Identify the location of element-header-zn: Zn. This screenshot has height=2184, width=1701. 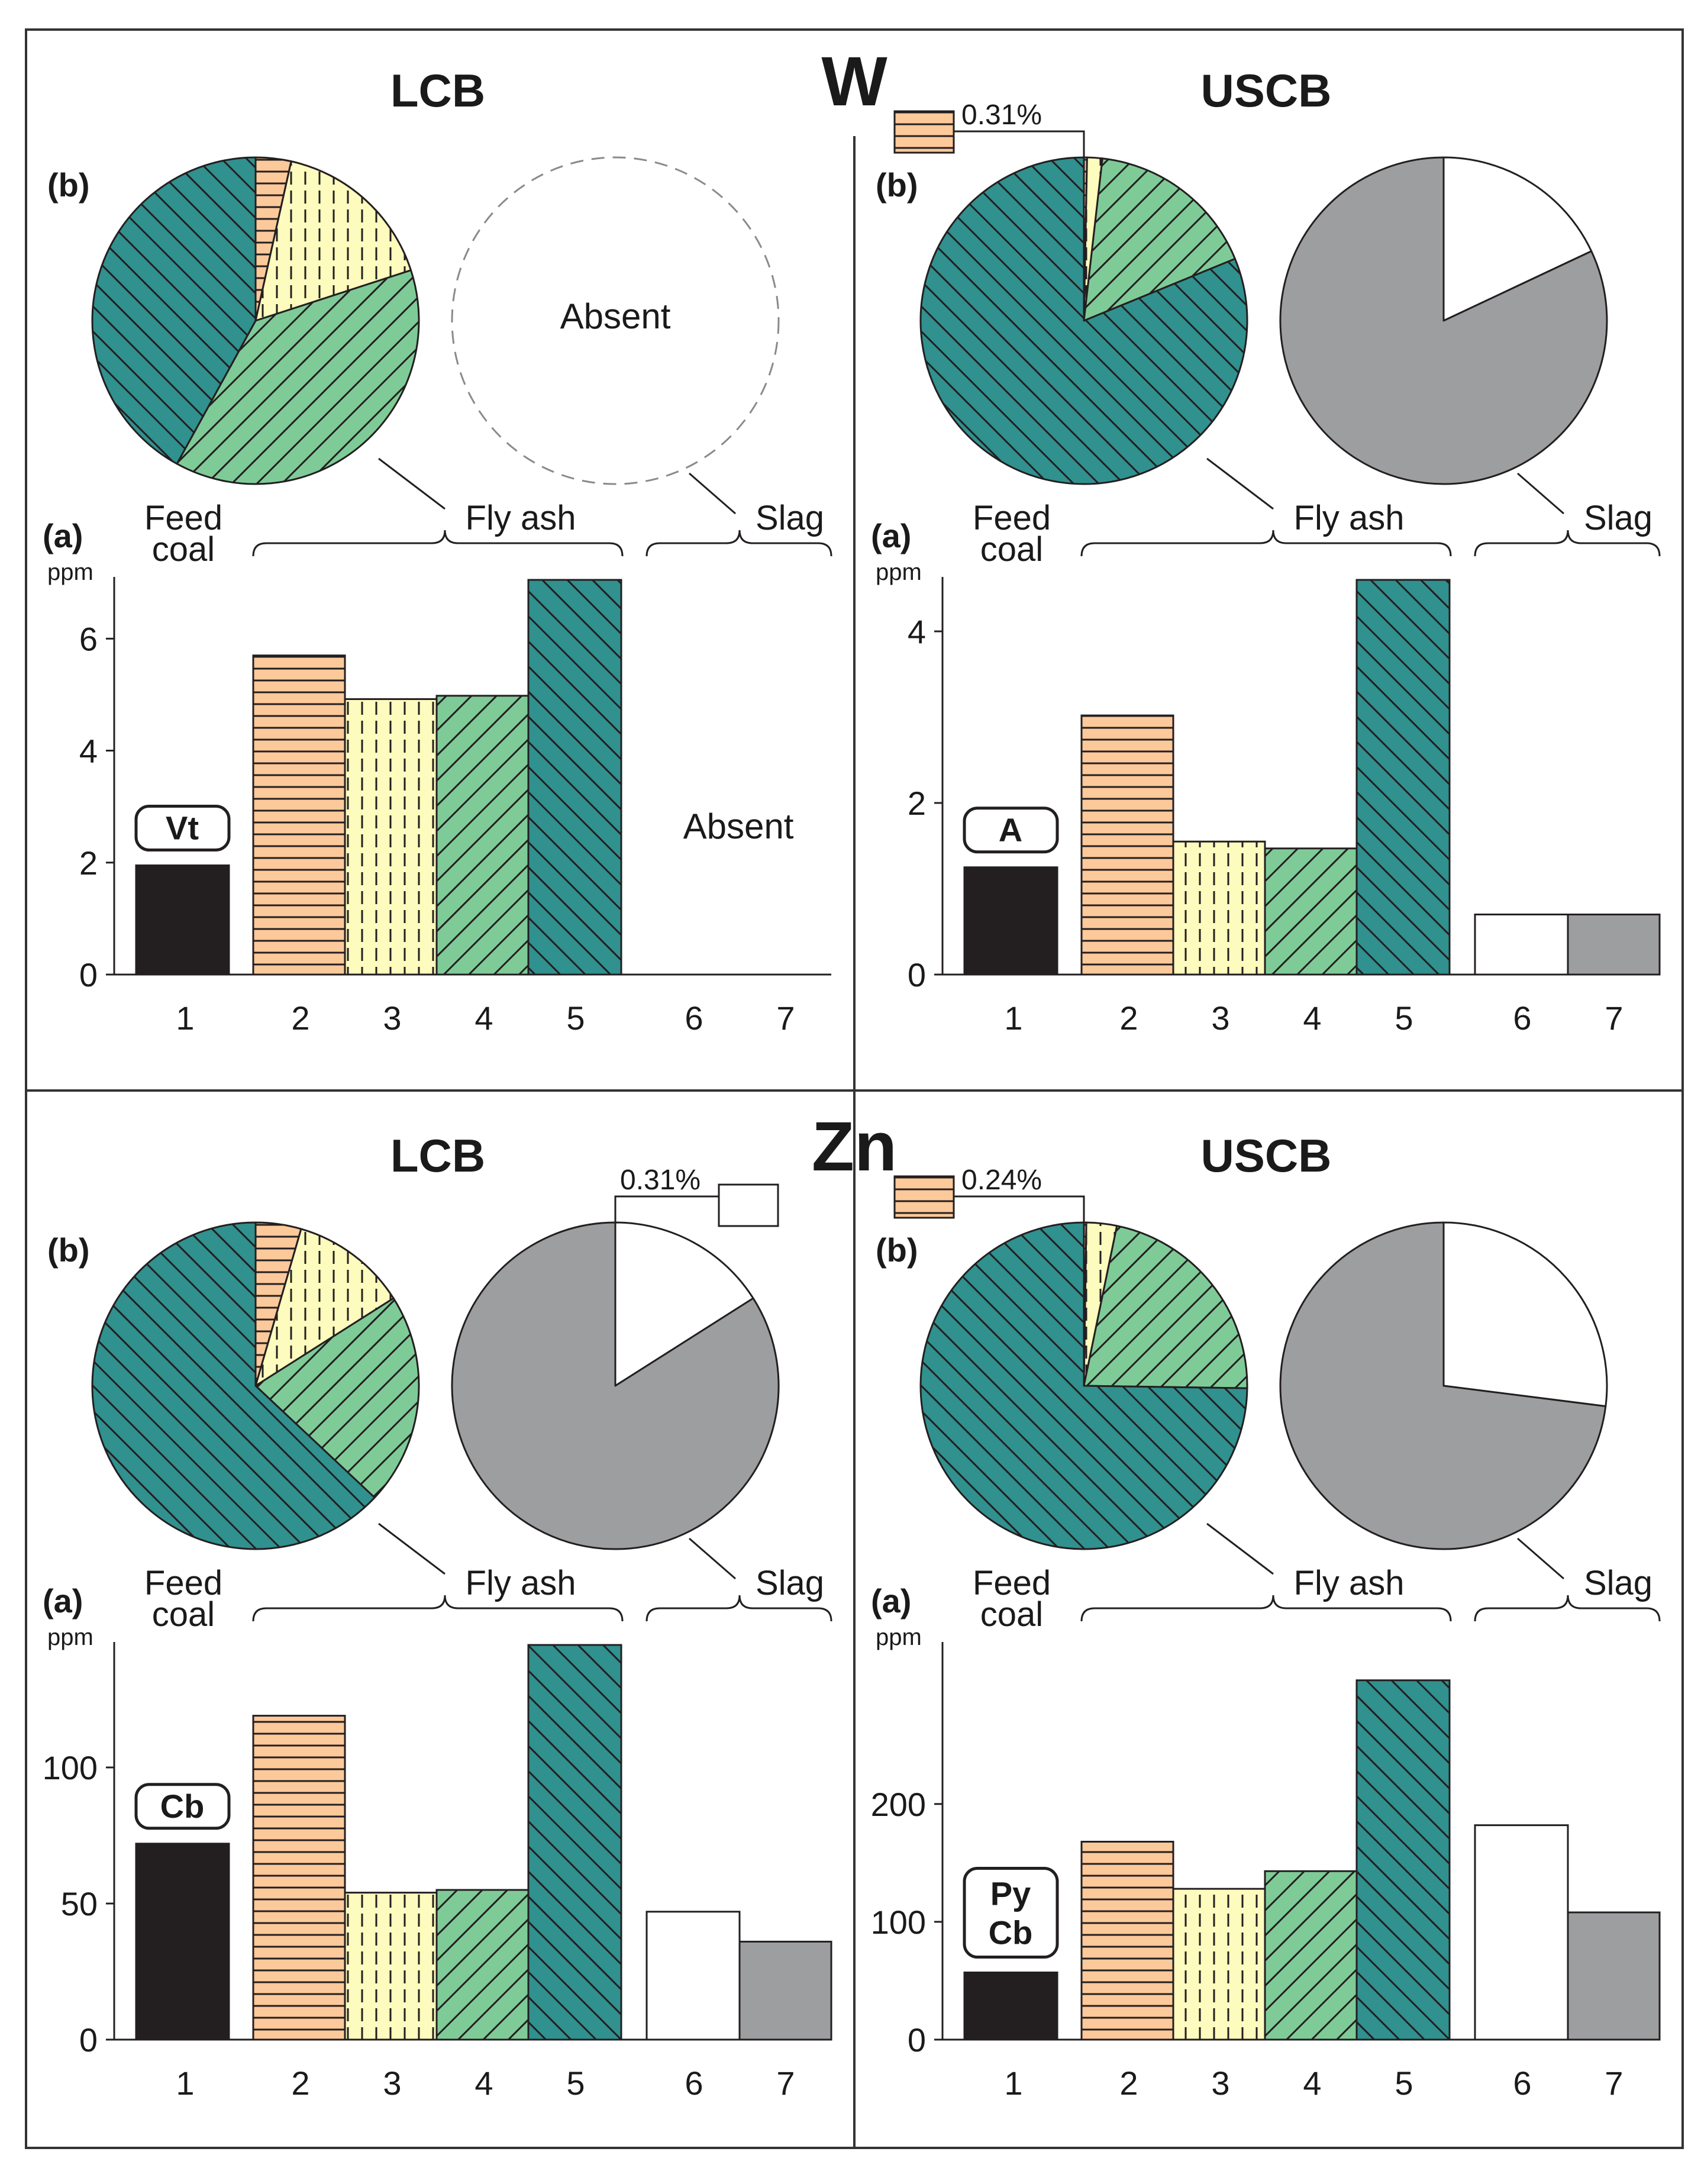
(854, 1147).